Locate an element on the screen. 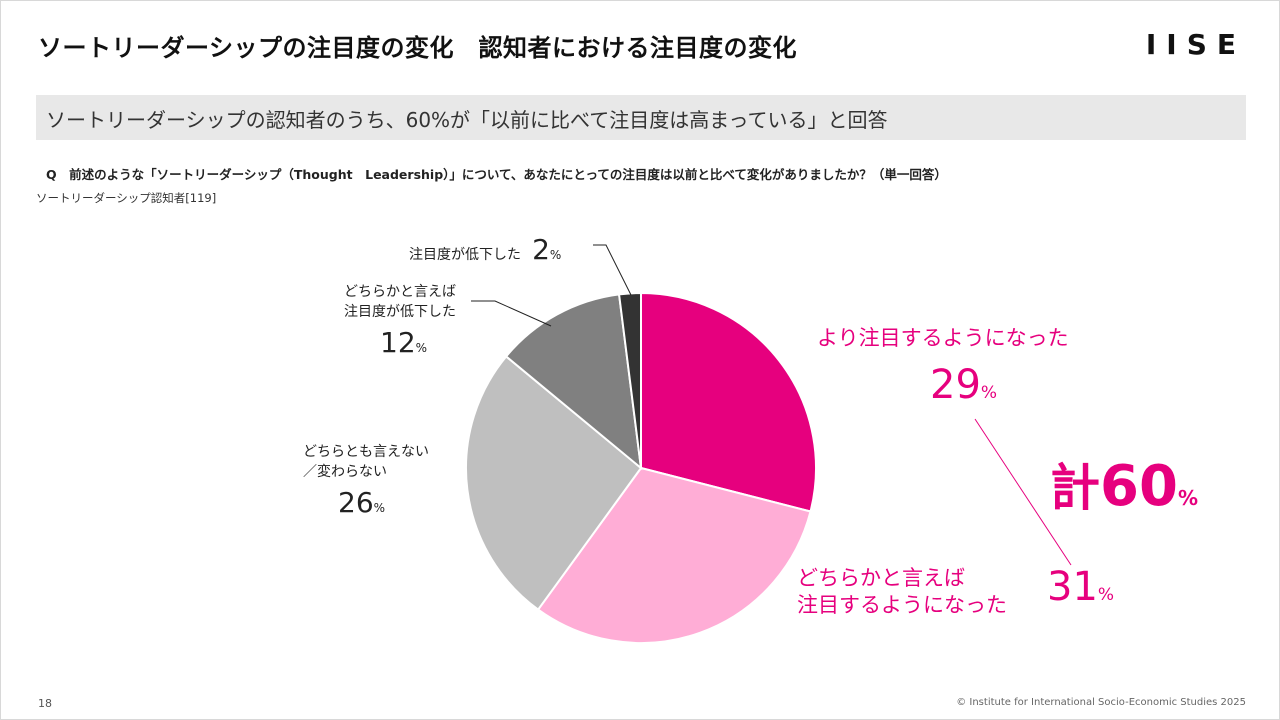  label-neutral-line1: どちらとも言えない is located at coordinates (366, 452).